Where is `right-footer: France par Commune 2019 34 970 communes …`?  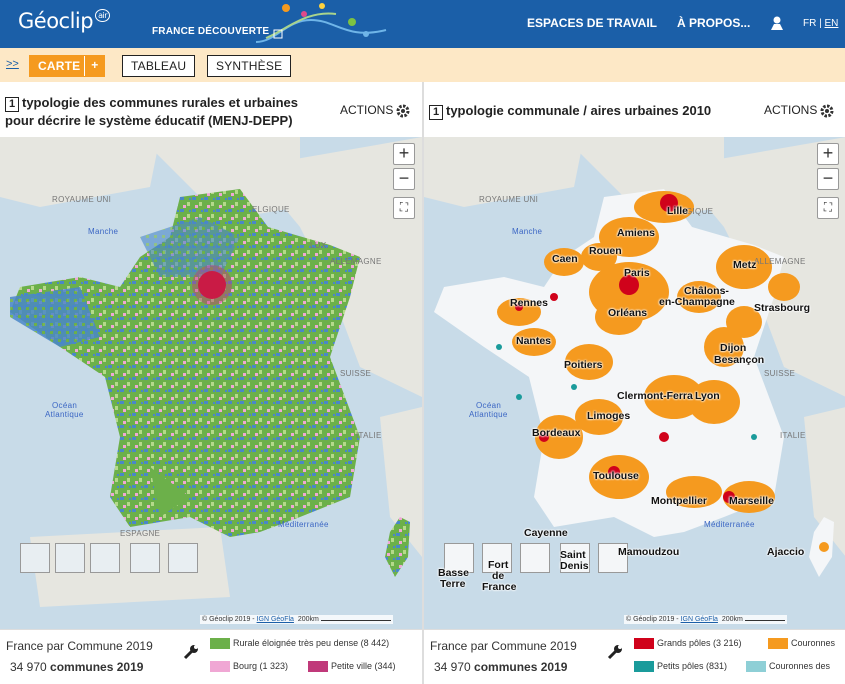 right-footer: France par Commune 2019 34 970 communes … is located at coordinates (634, 656).